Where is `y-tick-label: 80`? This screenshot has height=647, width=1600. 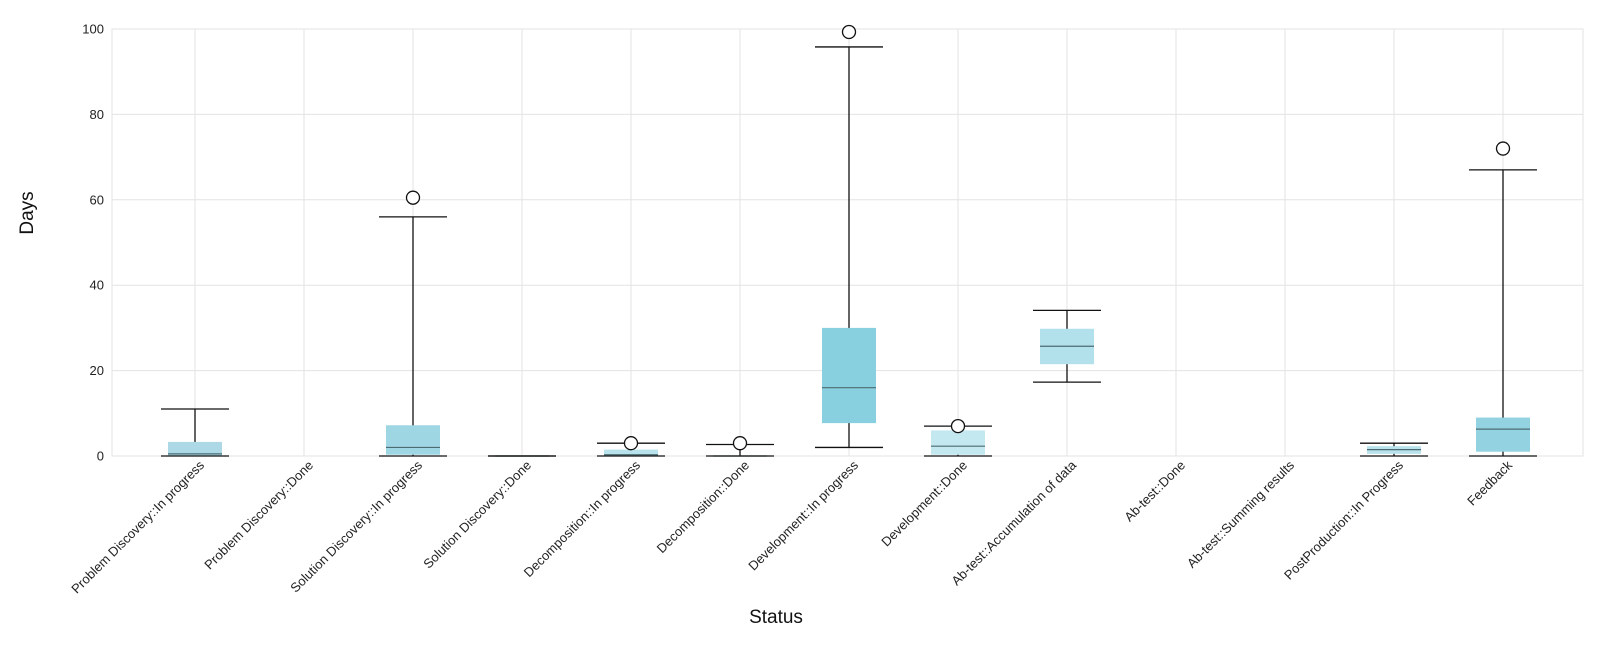
y-tick-label: 80 is located at coordinates (97, 114).